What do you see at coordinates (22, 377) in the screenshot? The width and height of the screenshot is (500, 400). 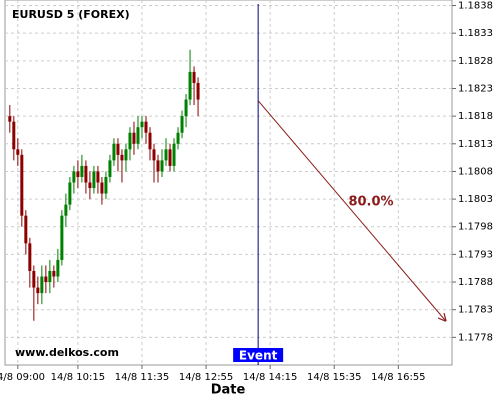 I see `x-tick-label: 14/8 09:00` at bounding box center [22, 377].